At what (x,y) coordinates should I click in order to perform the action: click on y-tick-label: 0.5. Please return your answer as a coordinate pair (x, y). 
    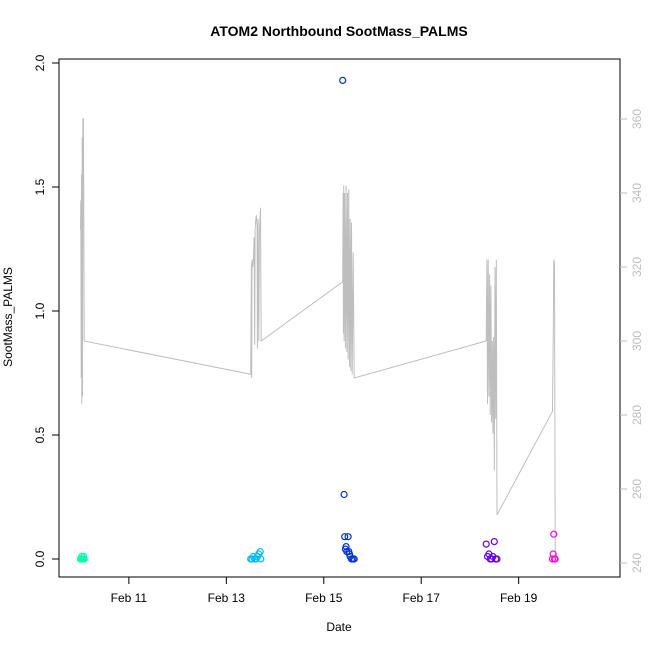
    Looking at the image, I should click on (40, 434).